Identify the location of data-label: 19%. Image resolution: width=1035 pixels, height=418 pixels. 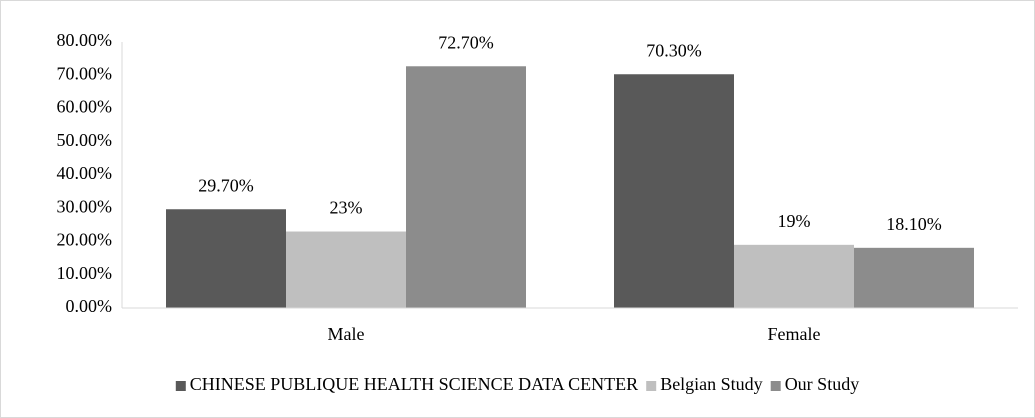
(794, 221).